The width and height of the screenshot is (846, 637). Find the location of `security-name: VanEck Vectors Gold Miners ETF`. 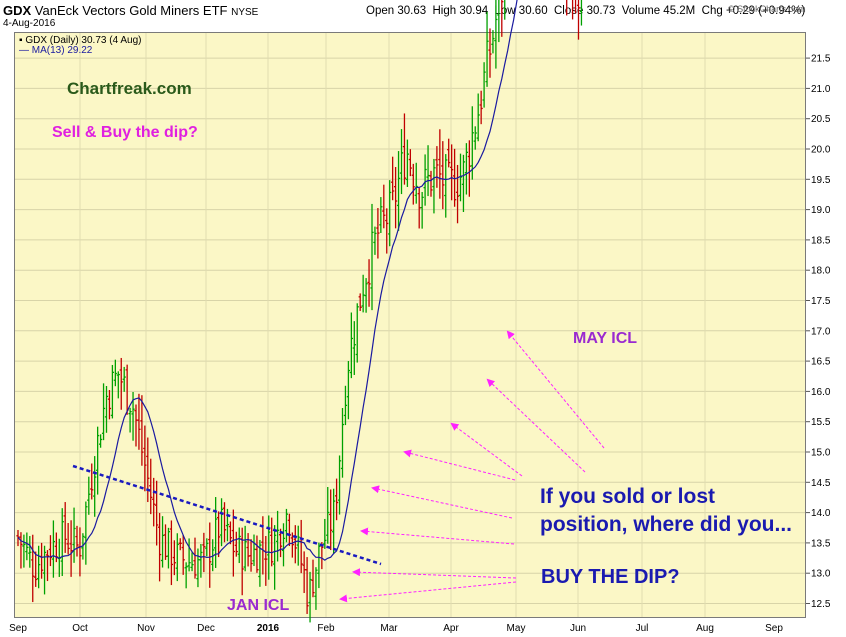

security-name: VanEck Vectors Gold Miners ETF is located at coordinates (131, 10).